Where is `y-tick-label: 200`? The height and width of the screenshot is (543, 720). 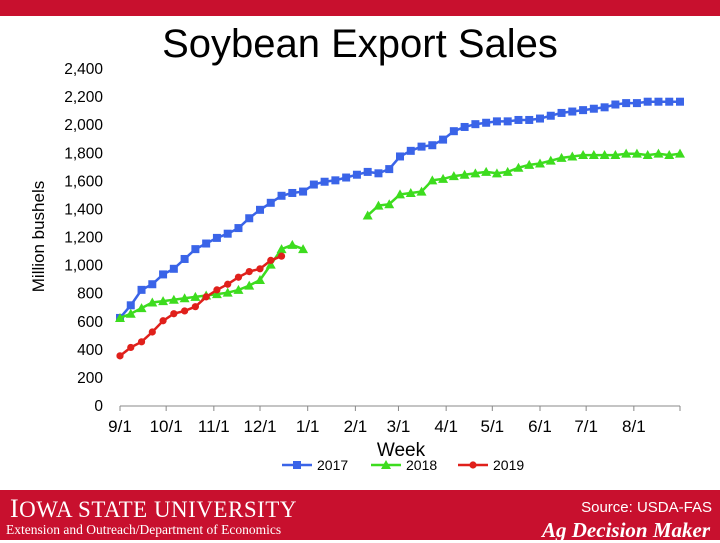
y-tick-label: 200 is located at coordinates (90, 378).